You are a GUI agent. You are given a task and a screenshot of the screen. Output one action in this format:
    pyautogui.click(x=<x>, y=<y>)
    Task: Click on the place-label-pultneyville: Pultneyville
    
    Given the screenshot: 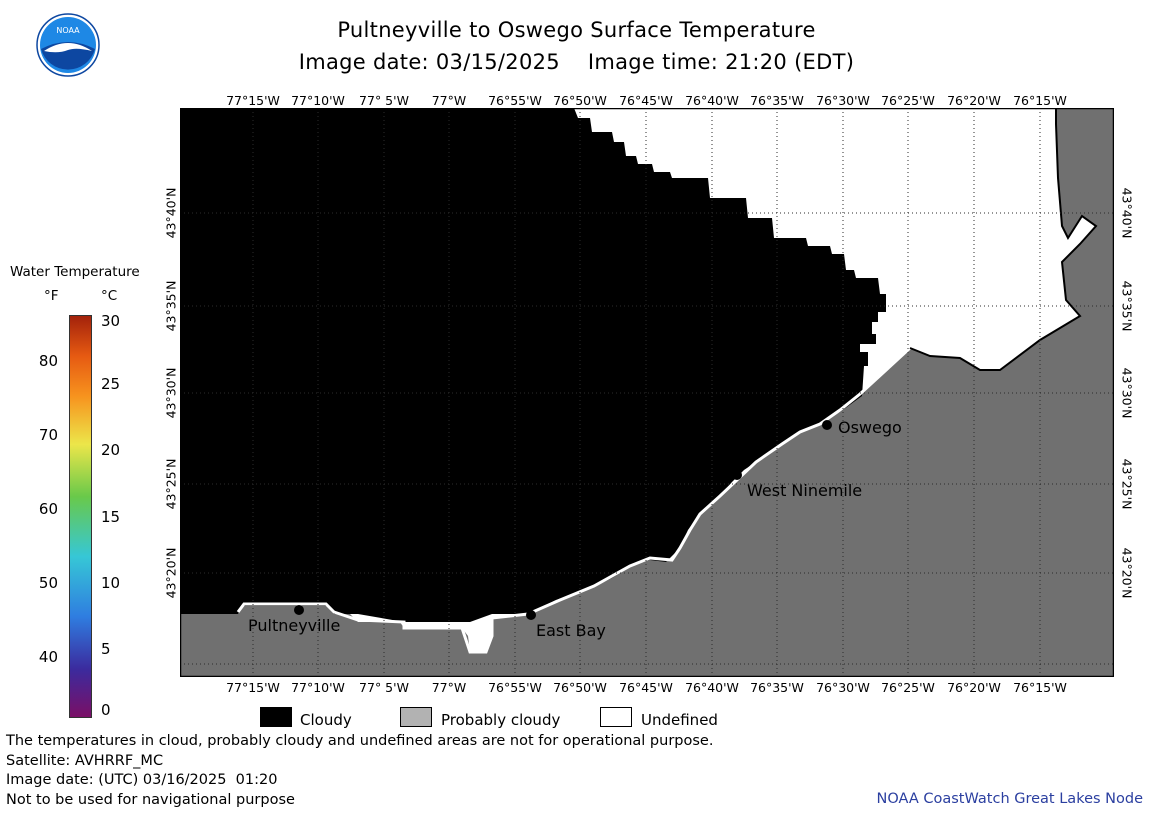 What is the action you would take?
    pyautogui.click(x=294, y=625)
    